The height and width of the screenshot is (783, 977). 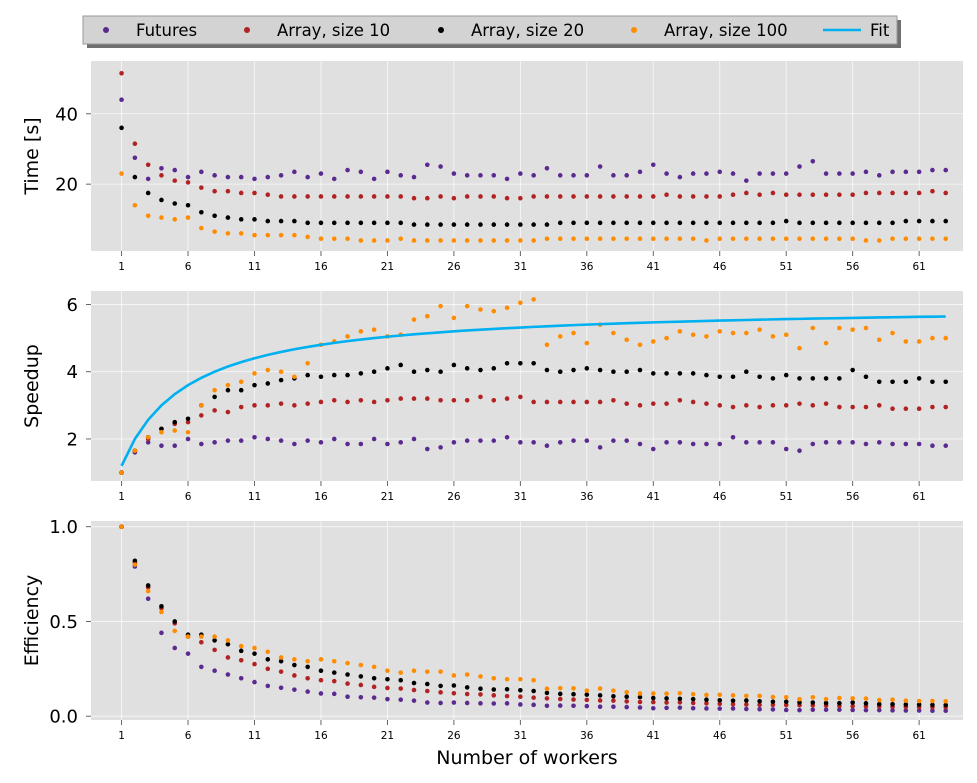 What do you see at coordinates (918, 267) in the screenshot?
I see `tick-label-x-time: 61` at bounding box center [918, 267].